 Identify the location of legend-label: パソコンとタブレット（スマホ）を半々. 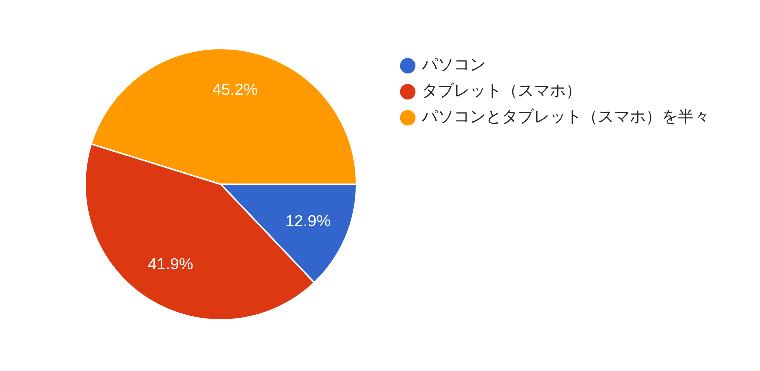
(565, 116).